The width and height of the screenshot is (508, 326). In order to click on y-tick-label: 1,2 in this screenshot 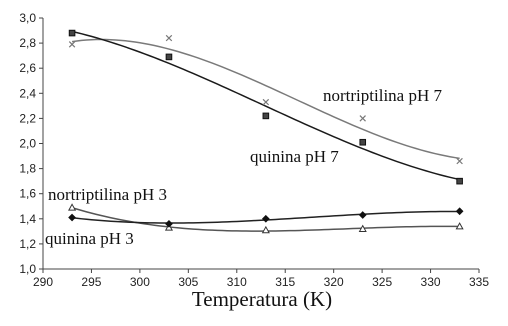, I will do `click(27, 244)`.